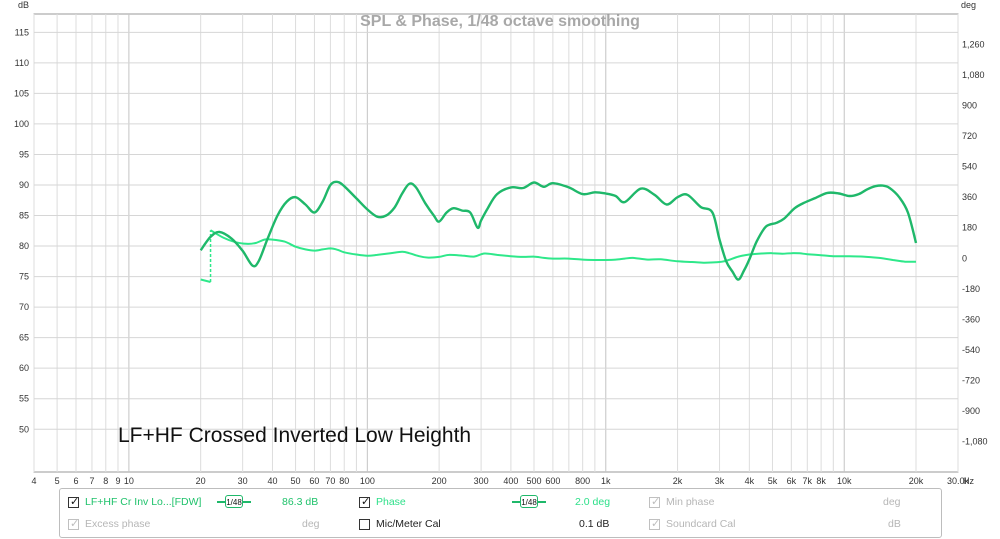  I want to click on y-right-tick-label: -540, so click(971, 350).